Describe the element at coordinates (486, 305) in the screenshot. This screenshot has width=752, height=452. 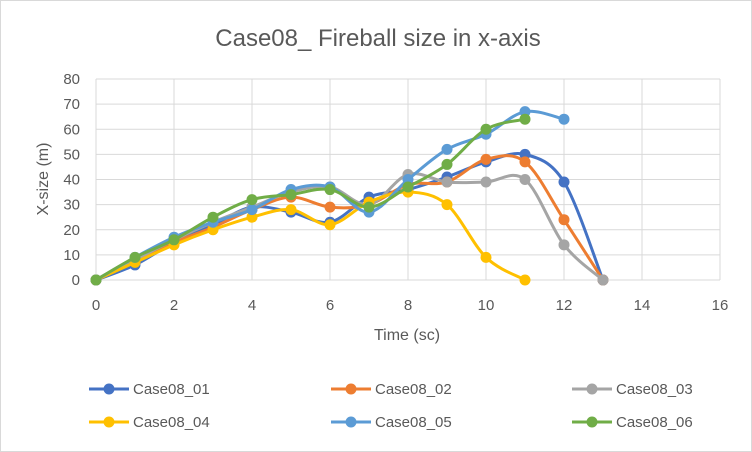
I see `x-tick-label: 10` at that location.